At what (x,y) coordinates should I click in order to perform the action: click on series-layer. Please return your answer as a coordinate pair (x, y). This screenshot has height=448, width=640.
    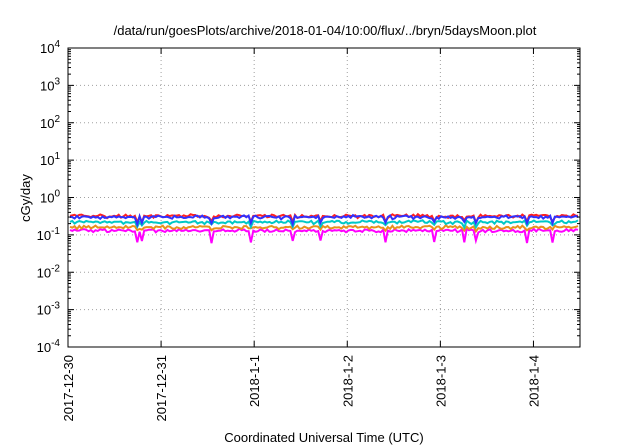
    Looking at the image, I should click on (324, 228).